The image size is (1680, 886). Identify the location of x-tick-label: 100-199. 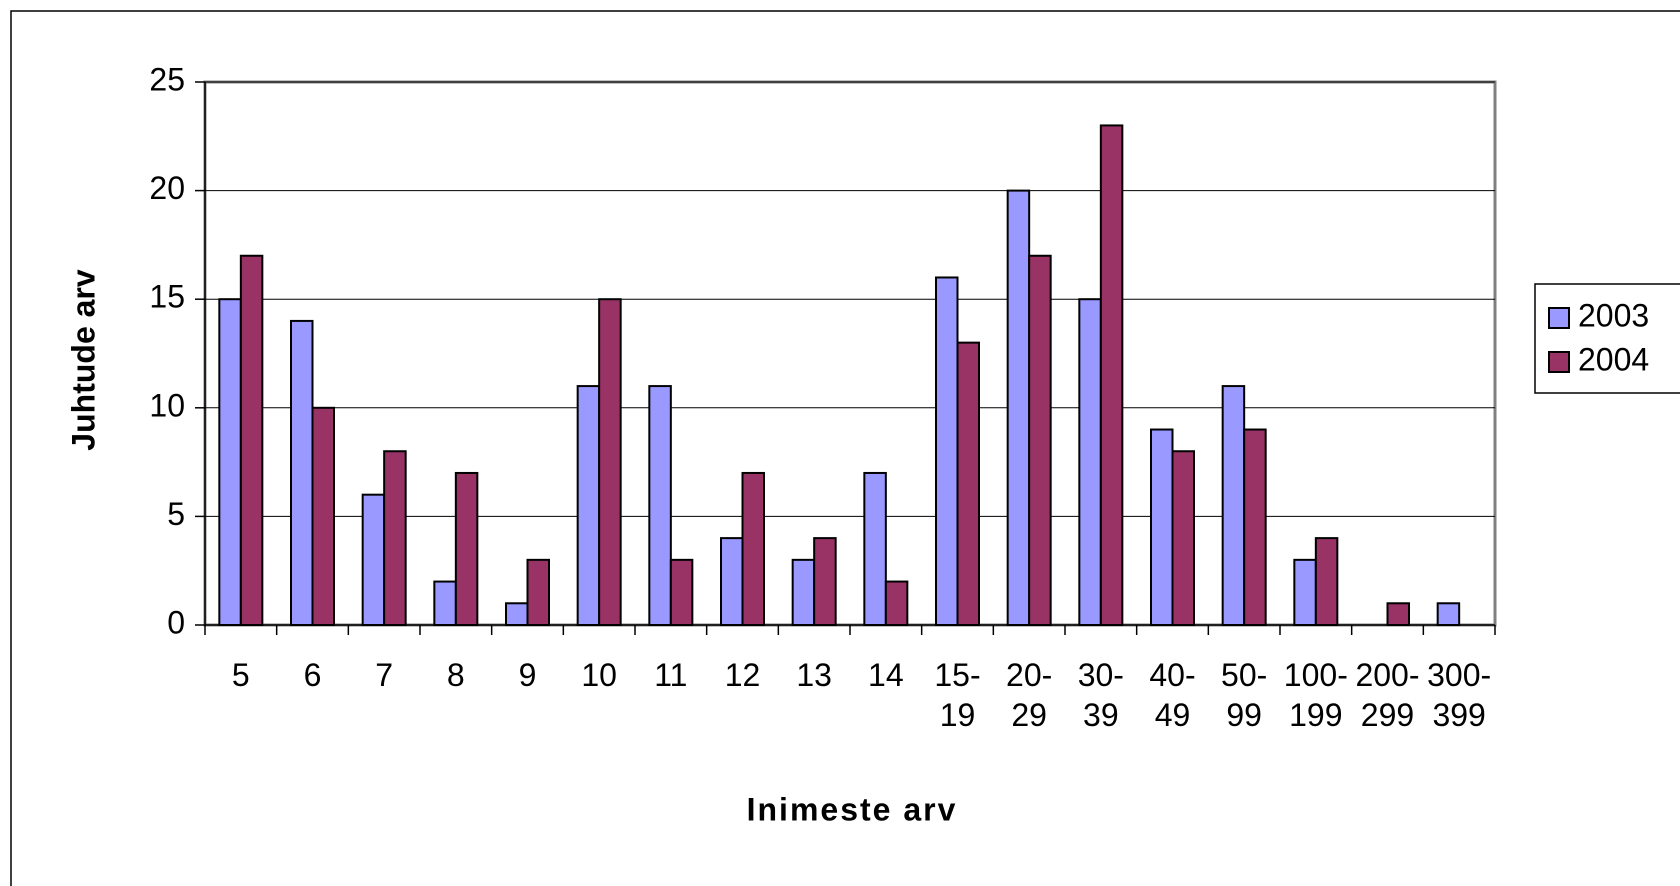
(1315, 695).